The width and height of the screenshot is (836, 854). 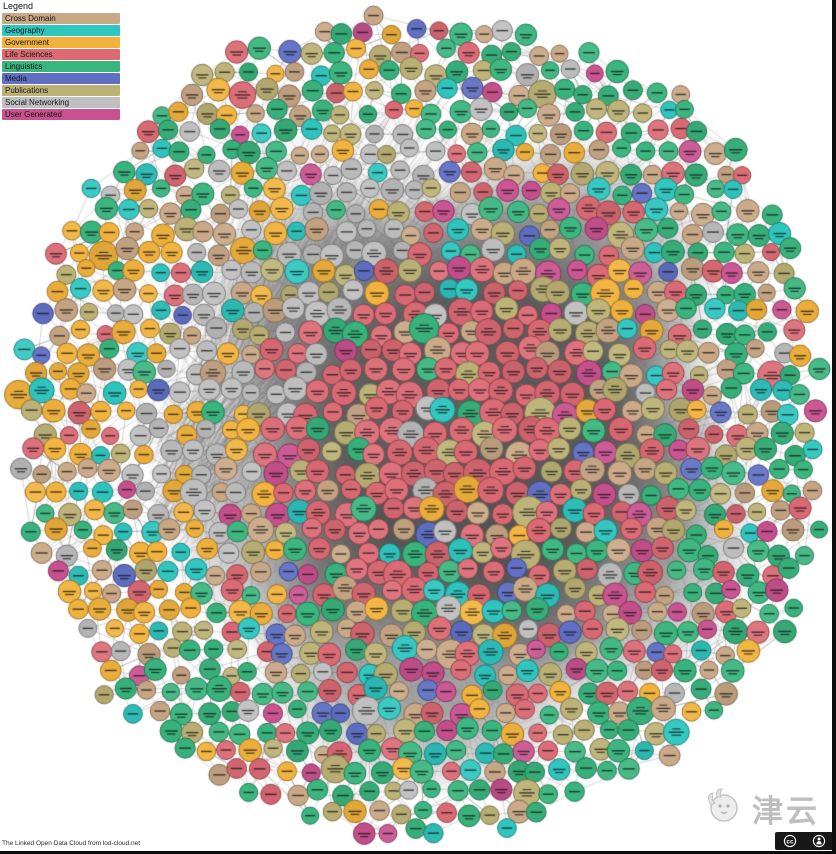 I want to click on legend-item-geography: Geography, so click(x=61, y=30).